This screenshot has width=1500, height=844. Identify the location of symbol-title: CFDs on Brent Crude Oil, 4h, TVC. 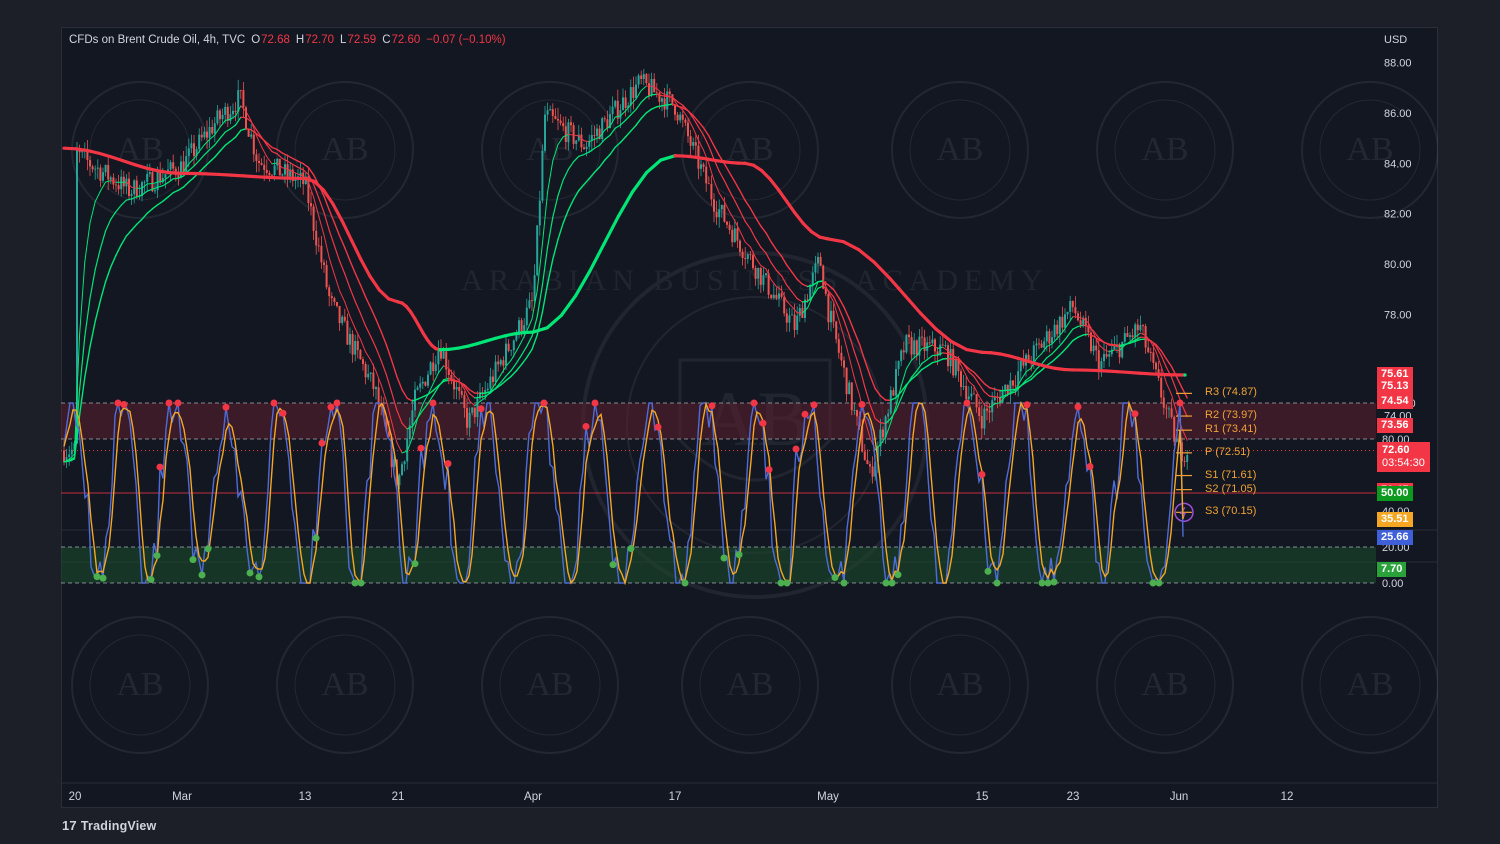
(157, 40).